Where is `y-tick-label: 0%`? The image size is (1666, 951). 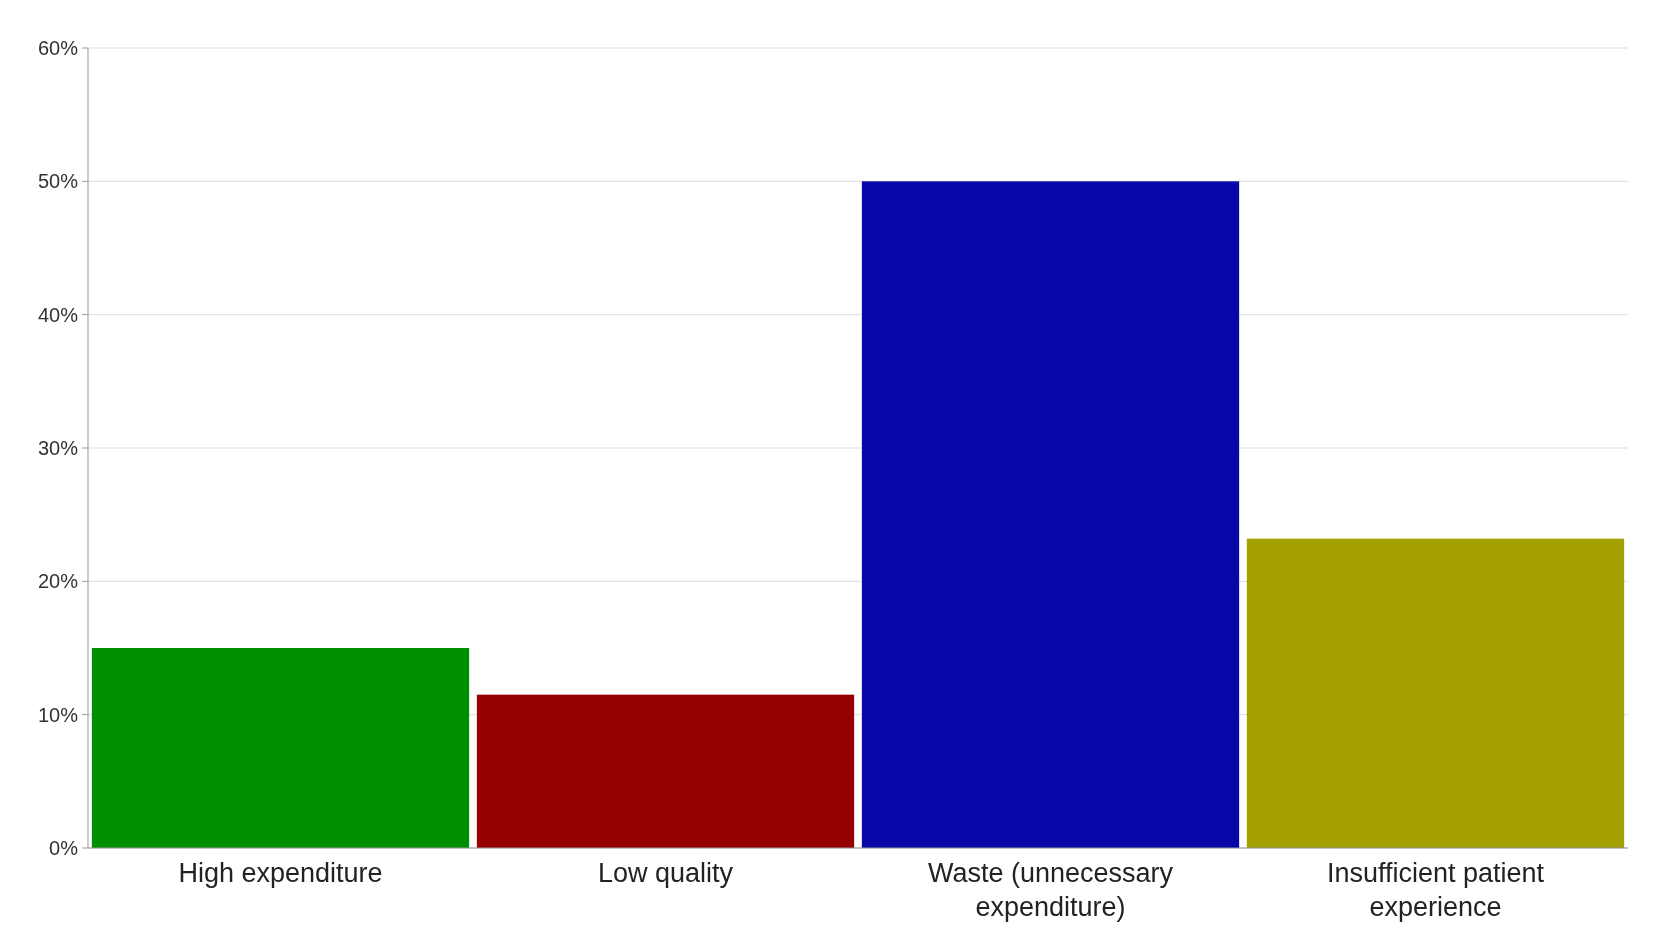
y-tick-label: 0% is located at coordinates (64, 848).